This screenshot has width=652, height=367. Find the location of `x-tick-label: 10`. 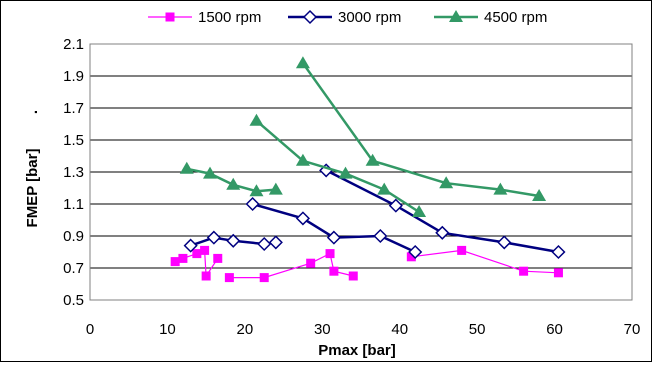

x-tick-label: 10 is located at coordinates (167, 329).